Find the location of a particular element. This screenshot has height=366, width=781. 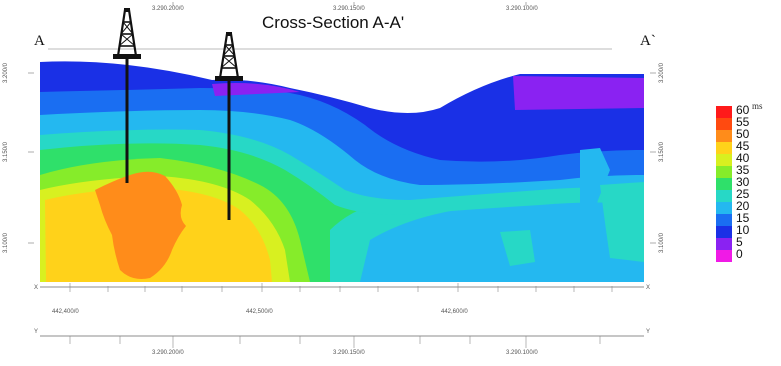

right-tick-label: 3.100/0 is located at coordinates (662, 243).